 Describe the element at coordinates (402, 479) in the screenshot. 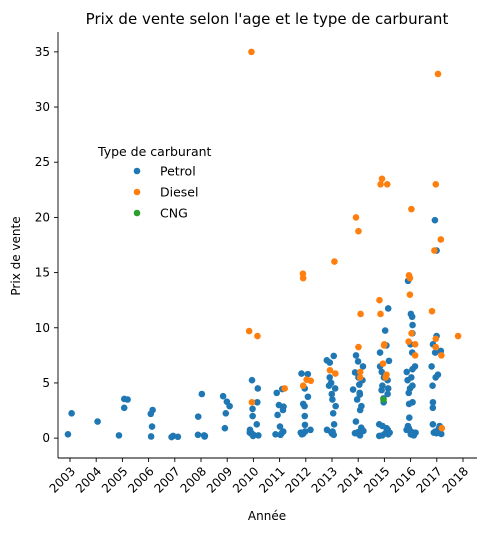

I see `x-tick-label: 2016` at that location.